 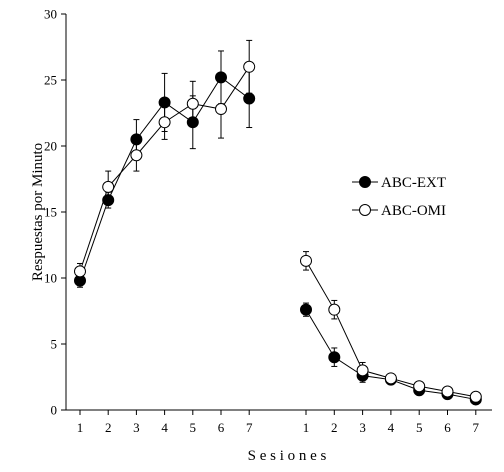 What do you see at coordinates (54, 410) in the screenshot?
I see `y-tick-label: 0` at bounding box center [54, 410].